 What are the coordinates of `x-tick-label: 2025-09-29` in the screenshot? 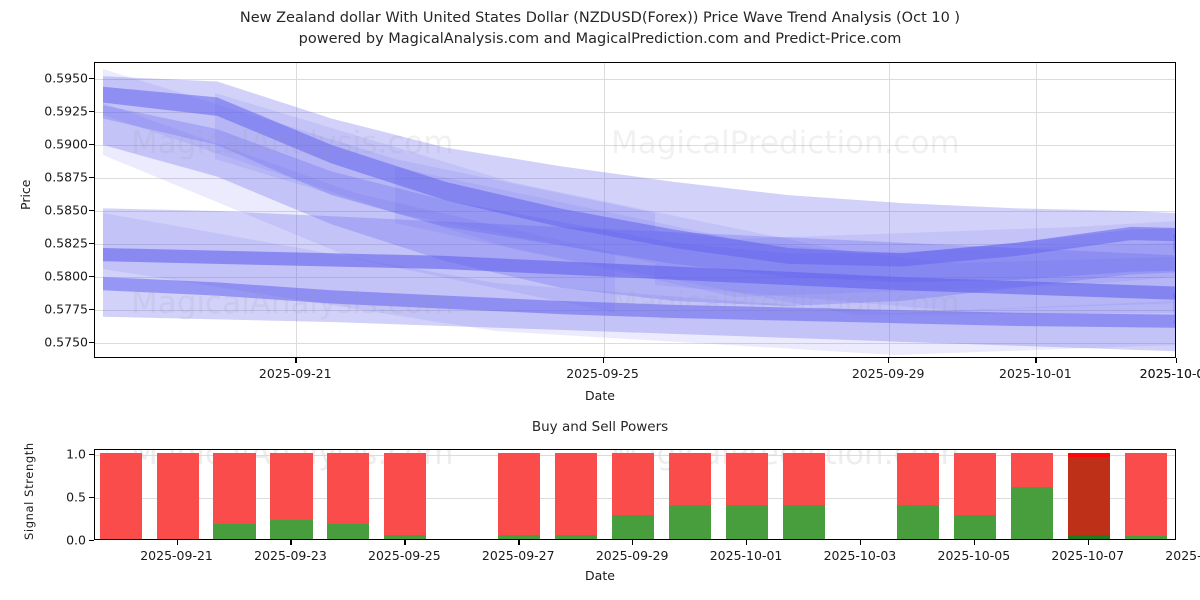 It's located at (632, 555).